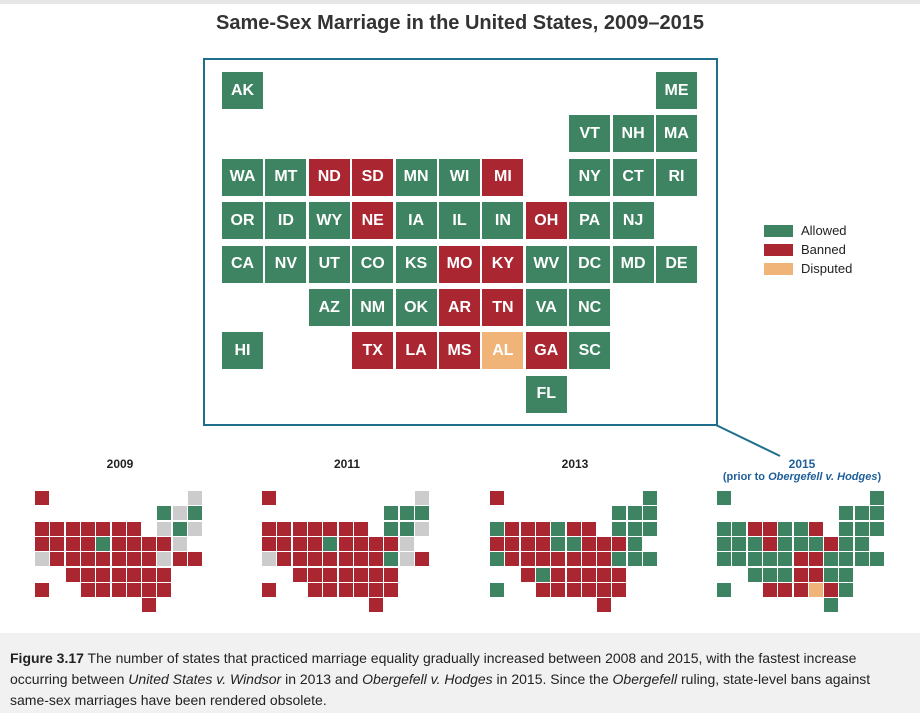  What do you see at coordinates (769, 559) in the screenshot?
I see `mini-tile-2015-co` at bounding box center [769, 559].